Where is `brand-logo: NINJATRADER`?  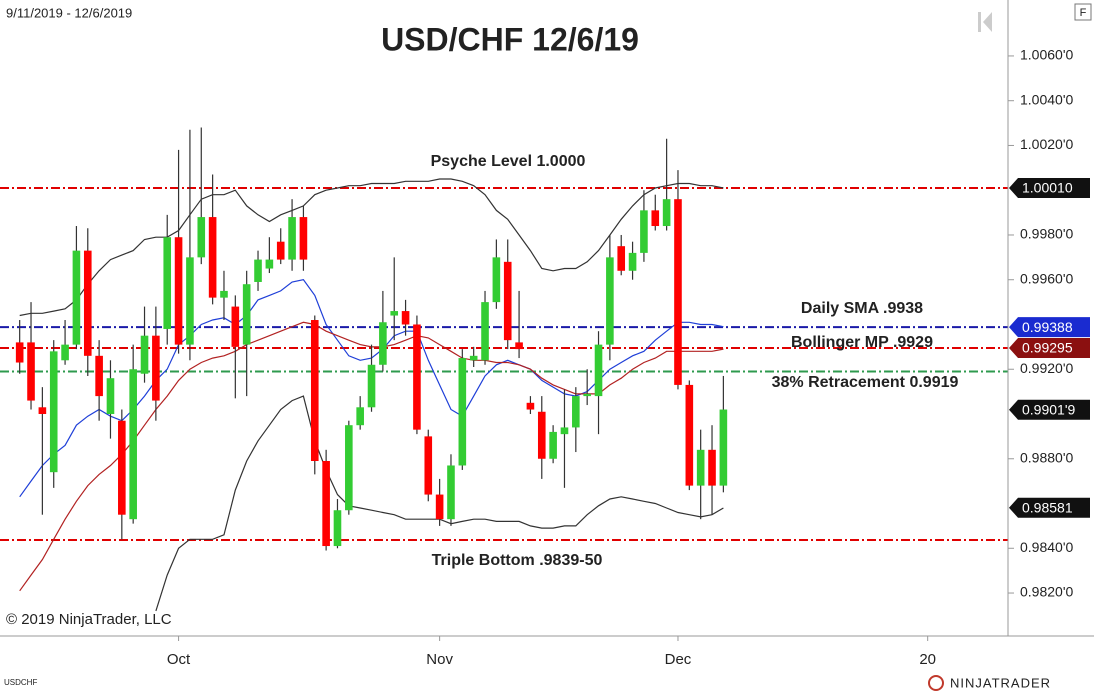 brand-logo: NINJATRADER is located at coordinates (989, 683).